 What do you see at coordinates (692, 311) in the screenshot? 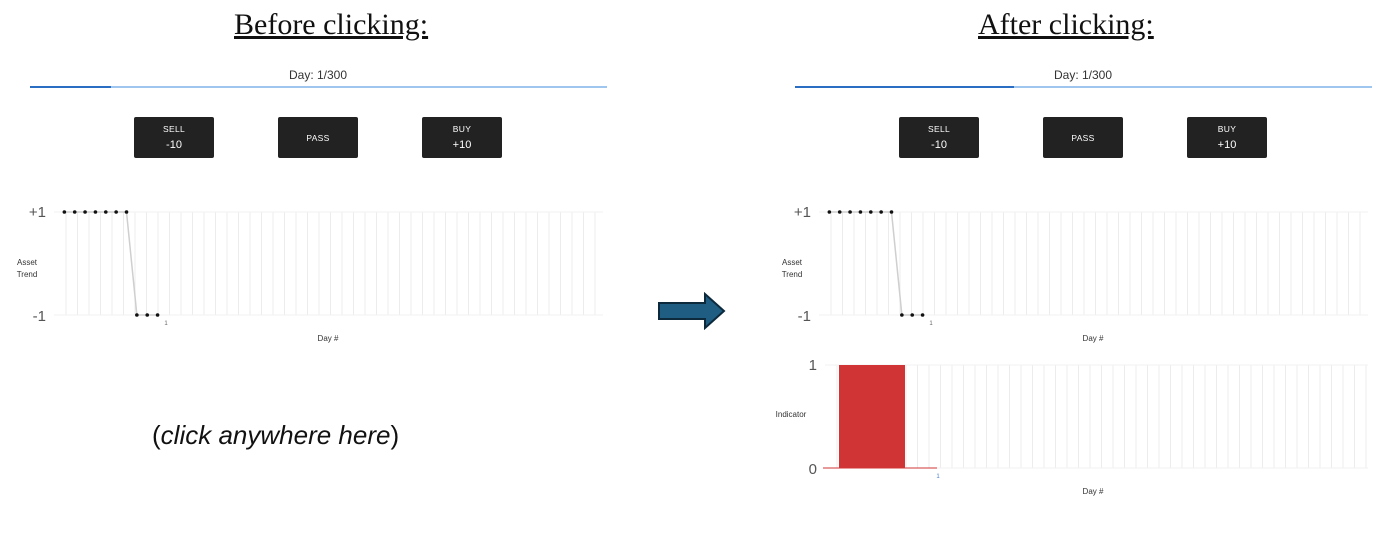
I see `right-arrow-icon` at bounding box center [692, 311].